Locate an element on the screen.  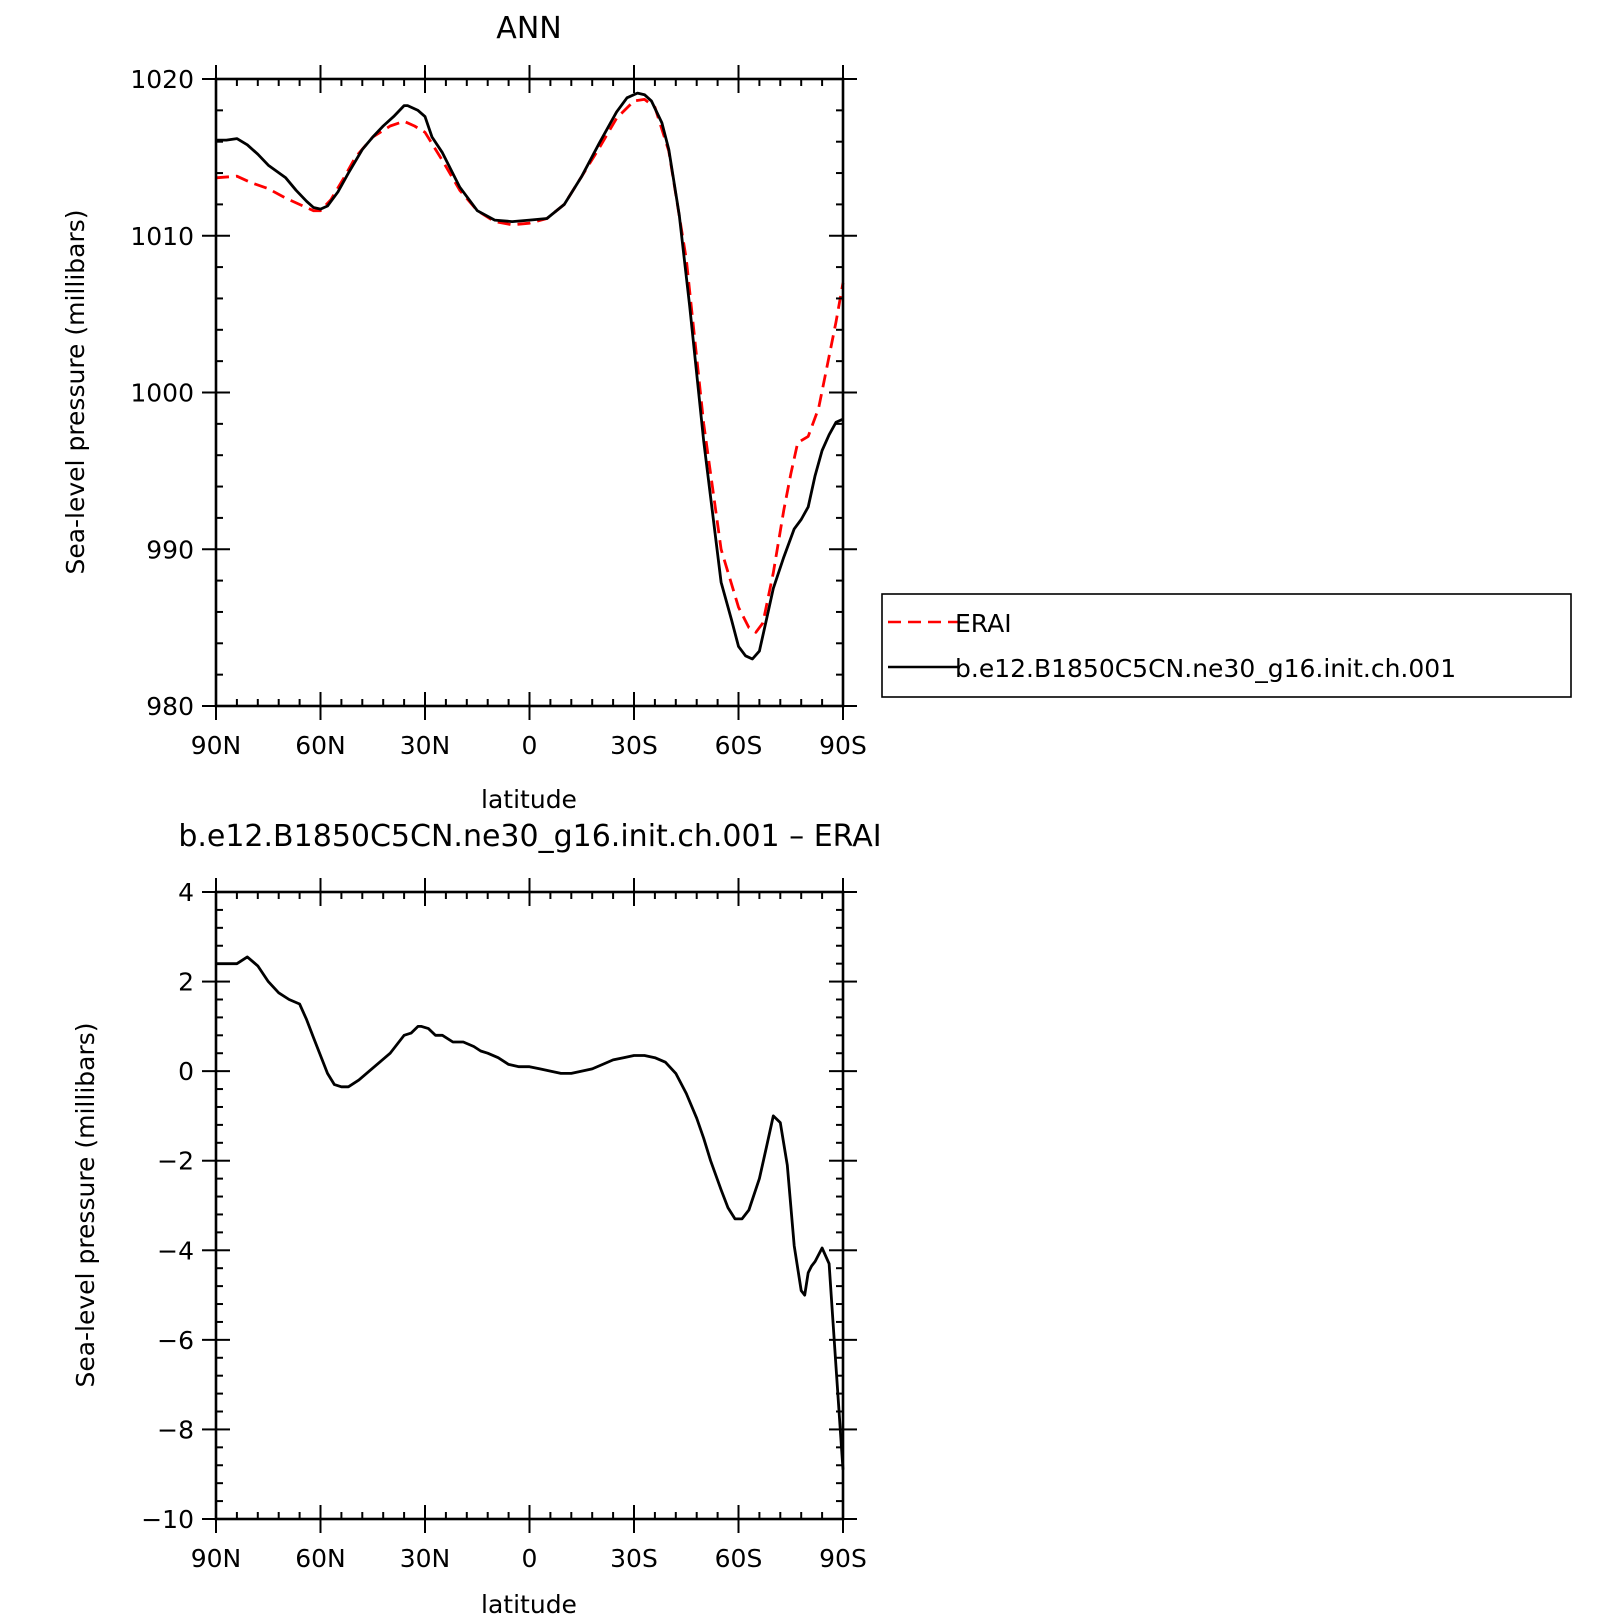
legend-box is located at coordinates (1226, 645).